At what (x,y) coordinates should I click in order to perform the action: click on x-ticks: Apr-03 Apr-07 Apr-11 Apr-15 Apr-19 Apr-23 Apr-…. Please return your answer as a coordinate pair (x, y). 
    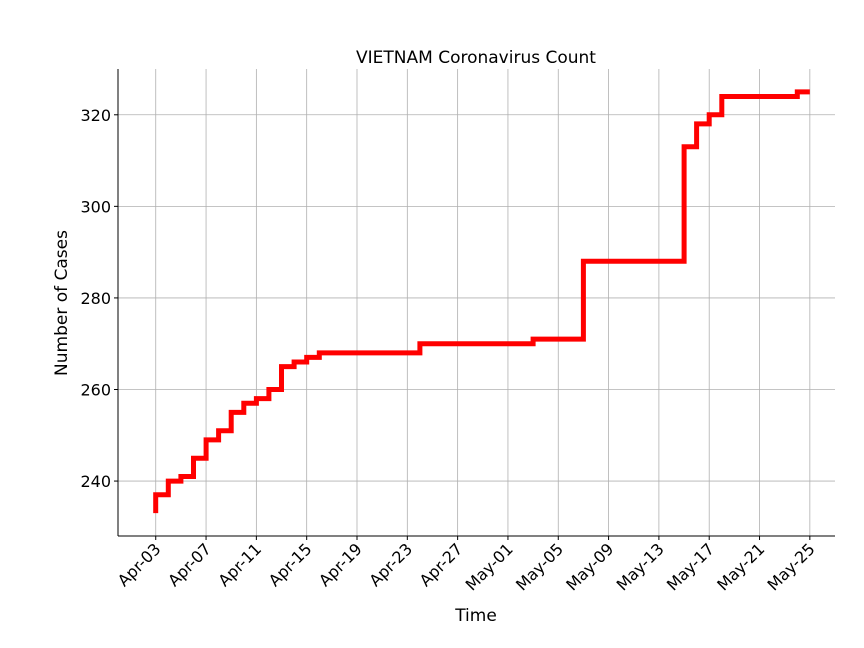
    Looking at the image, I should click on (466, 565).